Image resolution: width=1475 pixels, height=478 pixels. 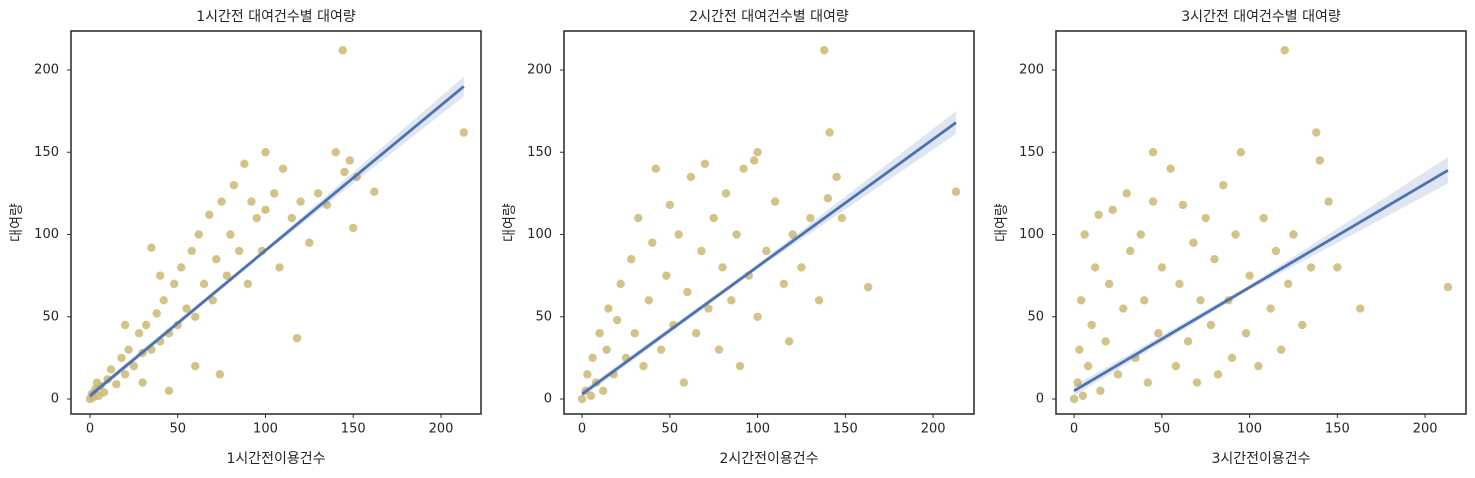 What do you see at coordinates (769, 258) in the screenshot?
I see `regression-line` at bounding box center [769, 258].